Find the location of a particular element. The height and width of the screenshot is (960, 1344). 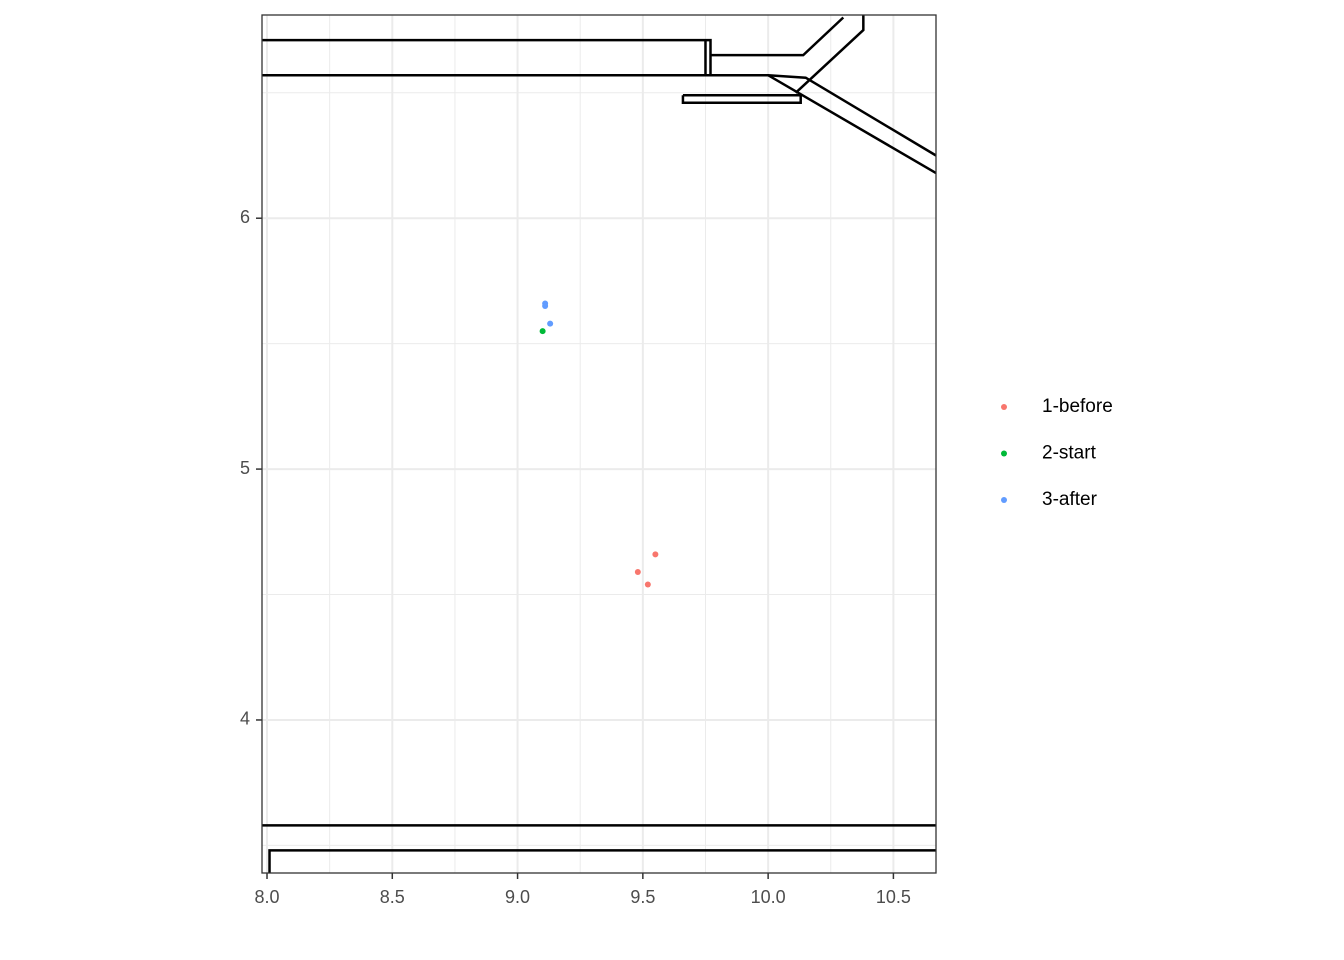

x-tick-label: 9.5 is located at coordinates (642, 897).